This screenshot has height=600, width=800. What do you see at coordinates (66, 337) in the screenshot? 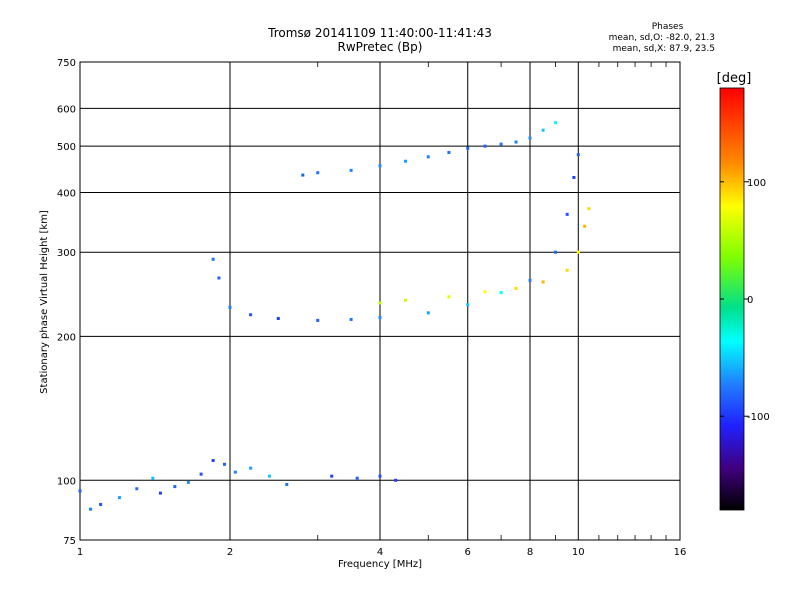
I see `y-tick-label: 200` at bounding box center [66, 337].